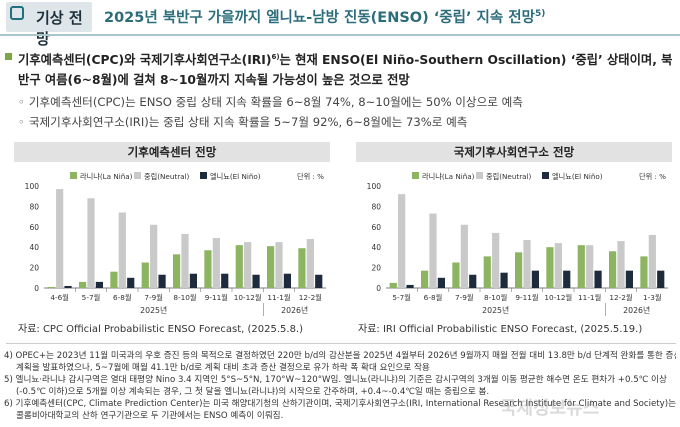  What do you see at coordinates (341, 343) in the screenshot?
I see `footnote-divider` at bounding box center [341, 343].